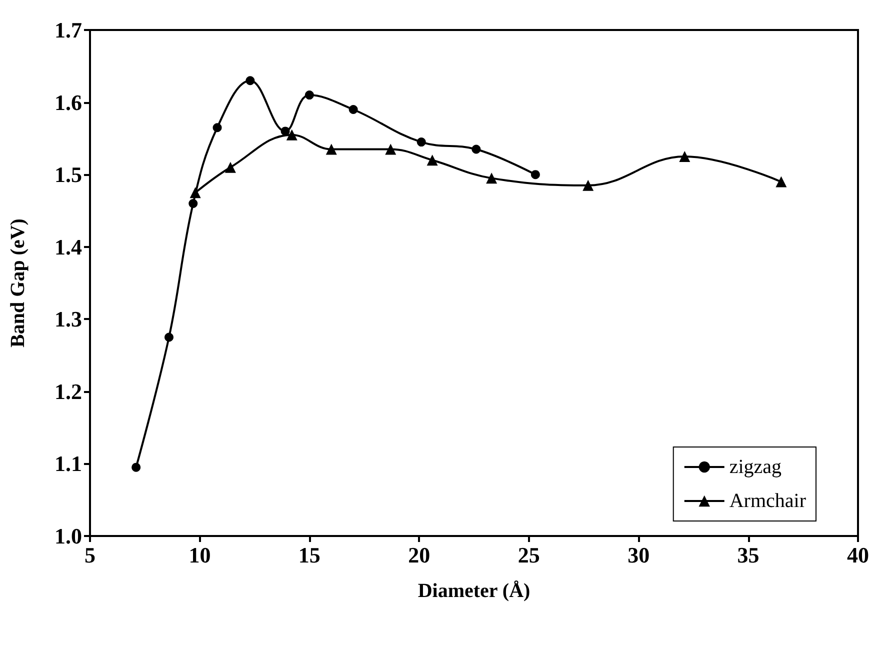  What do you see at coordinates (199, 555) in the screenshot?
I see `x-tick-label: 10` at bounding box center [199, 555].